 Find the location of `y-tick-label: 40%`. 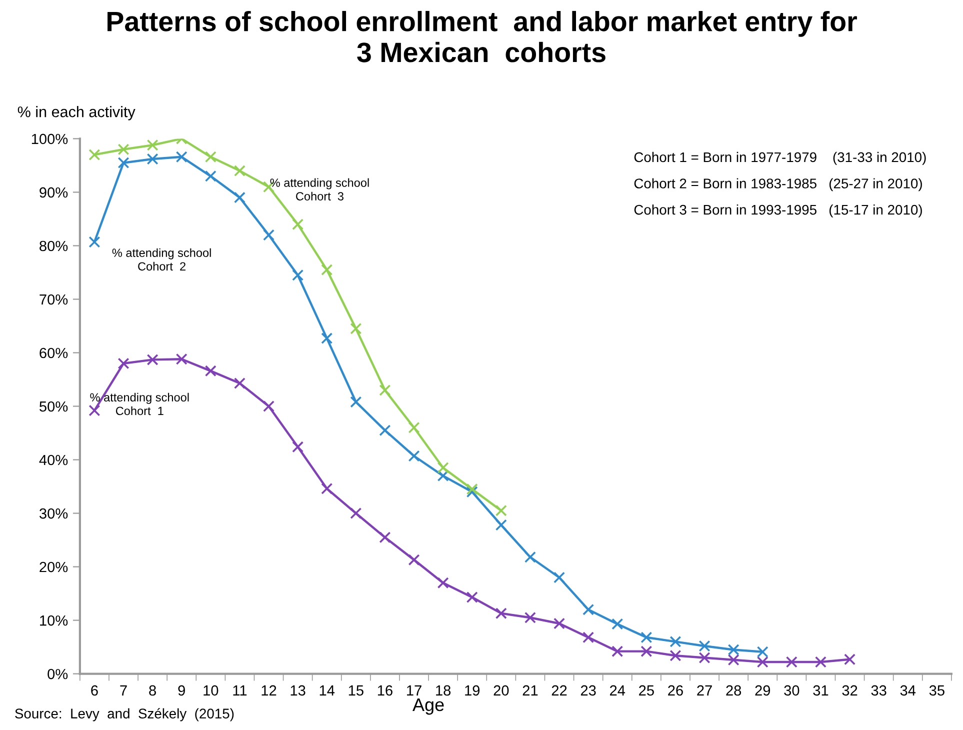

y-tick-label: 40% is located at coordinates (53, 460).